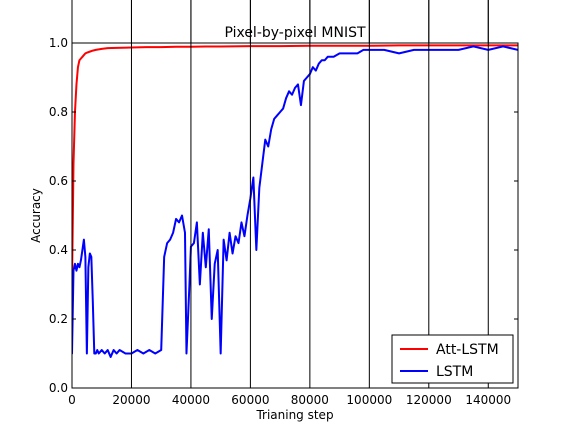 This screenshot has height=432, width=576. I want to click on x-tick-label: 120000, so click(429, 400).